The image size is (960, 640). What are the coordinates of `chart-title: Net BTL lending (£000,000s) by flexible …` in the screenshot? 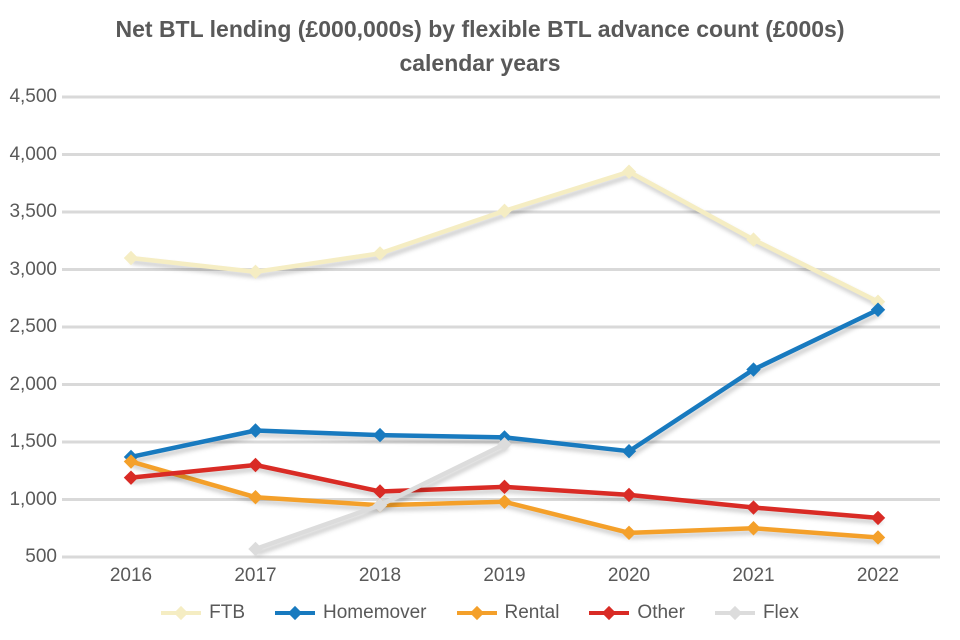 It's located at (480, 29).